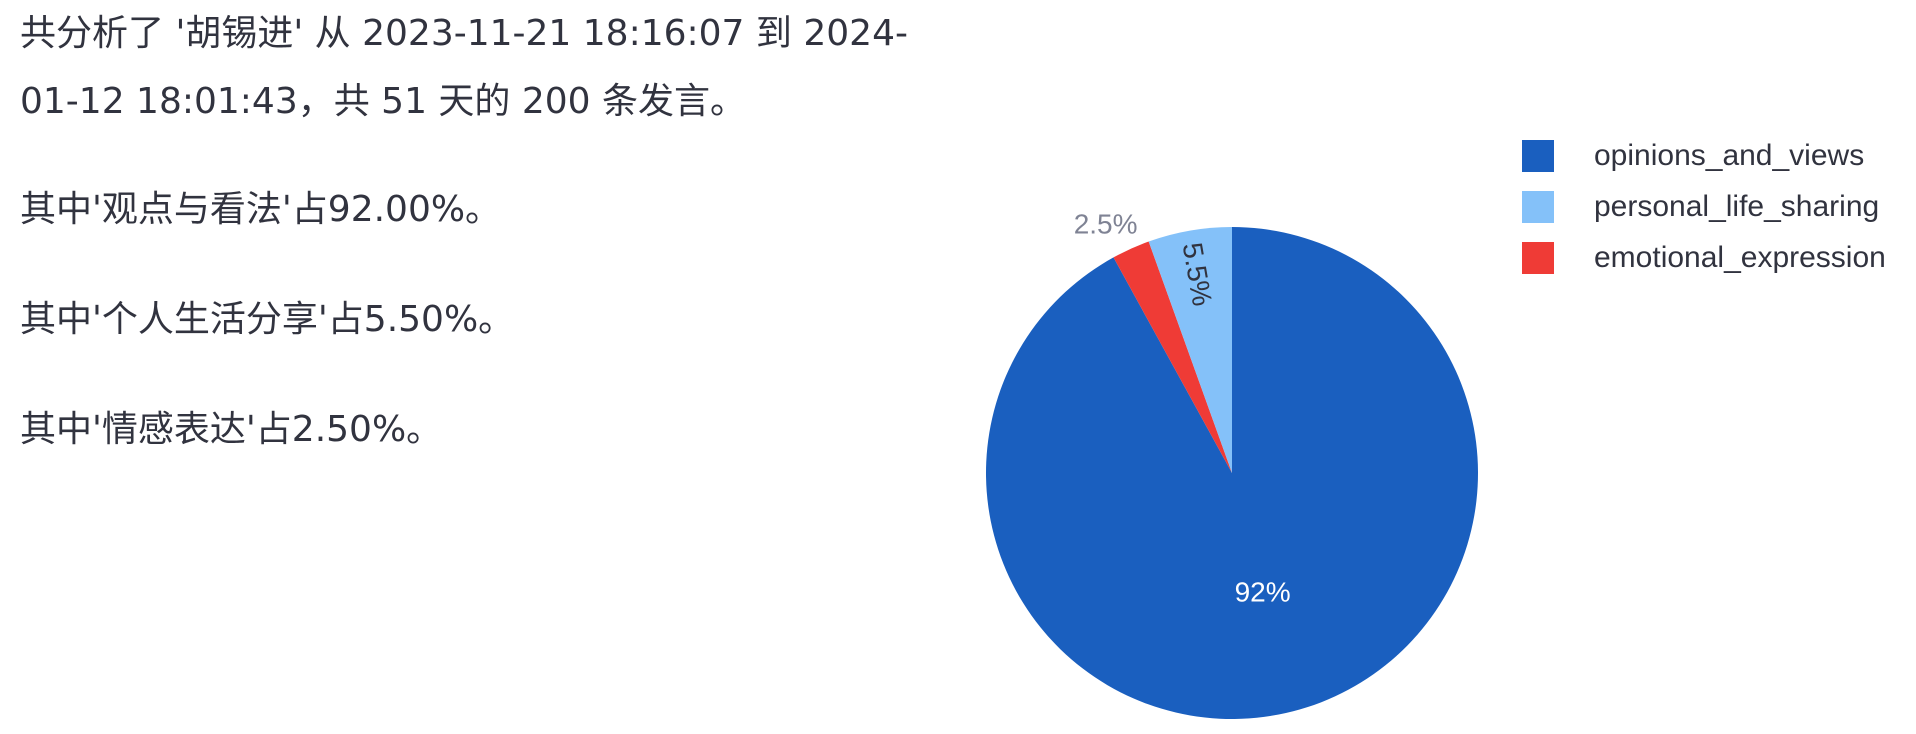  What do you see at coordinates (1106, 224) in the screenshot?
I see `pie-label-emotional-expression: 2.5%` at bounding box center [1106, 224].